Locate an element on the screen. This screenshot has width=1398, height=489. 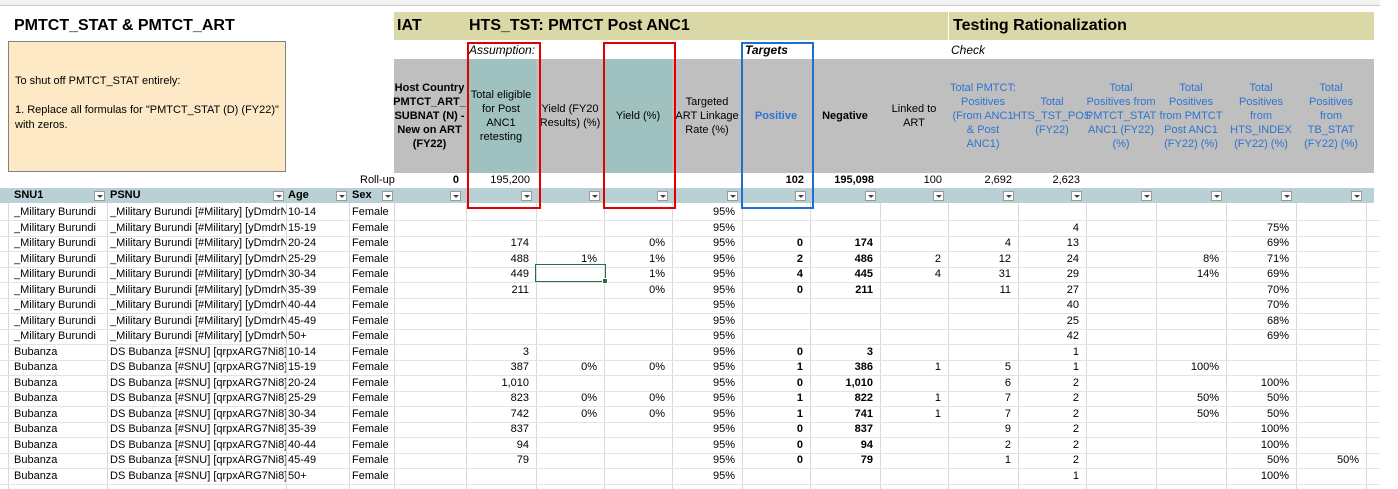
cell-au: 4 is located at coordinates (799, 274).